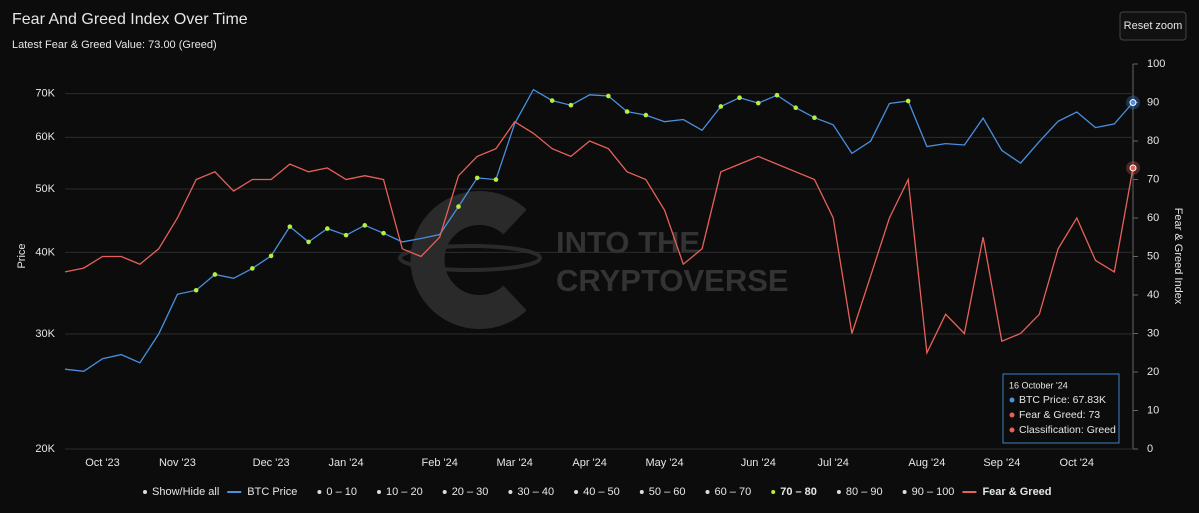 This screenshot has height=513, width=1199. What do you see at coordinates (515, 463) in the screenshot?
I see `x-tick-label: Mar '24` at bounding box center [515, 463].